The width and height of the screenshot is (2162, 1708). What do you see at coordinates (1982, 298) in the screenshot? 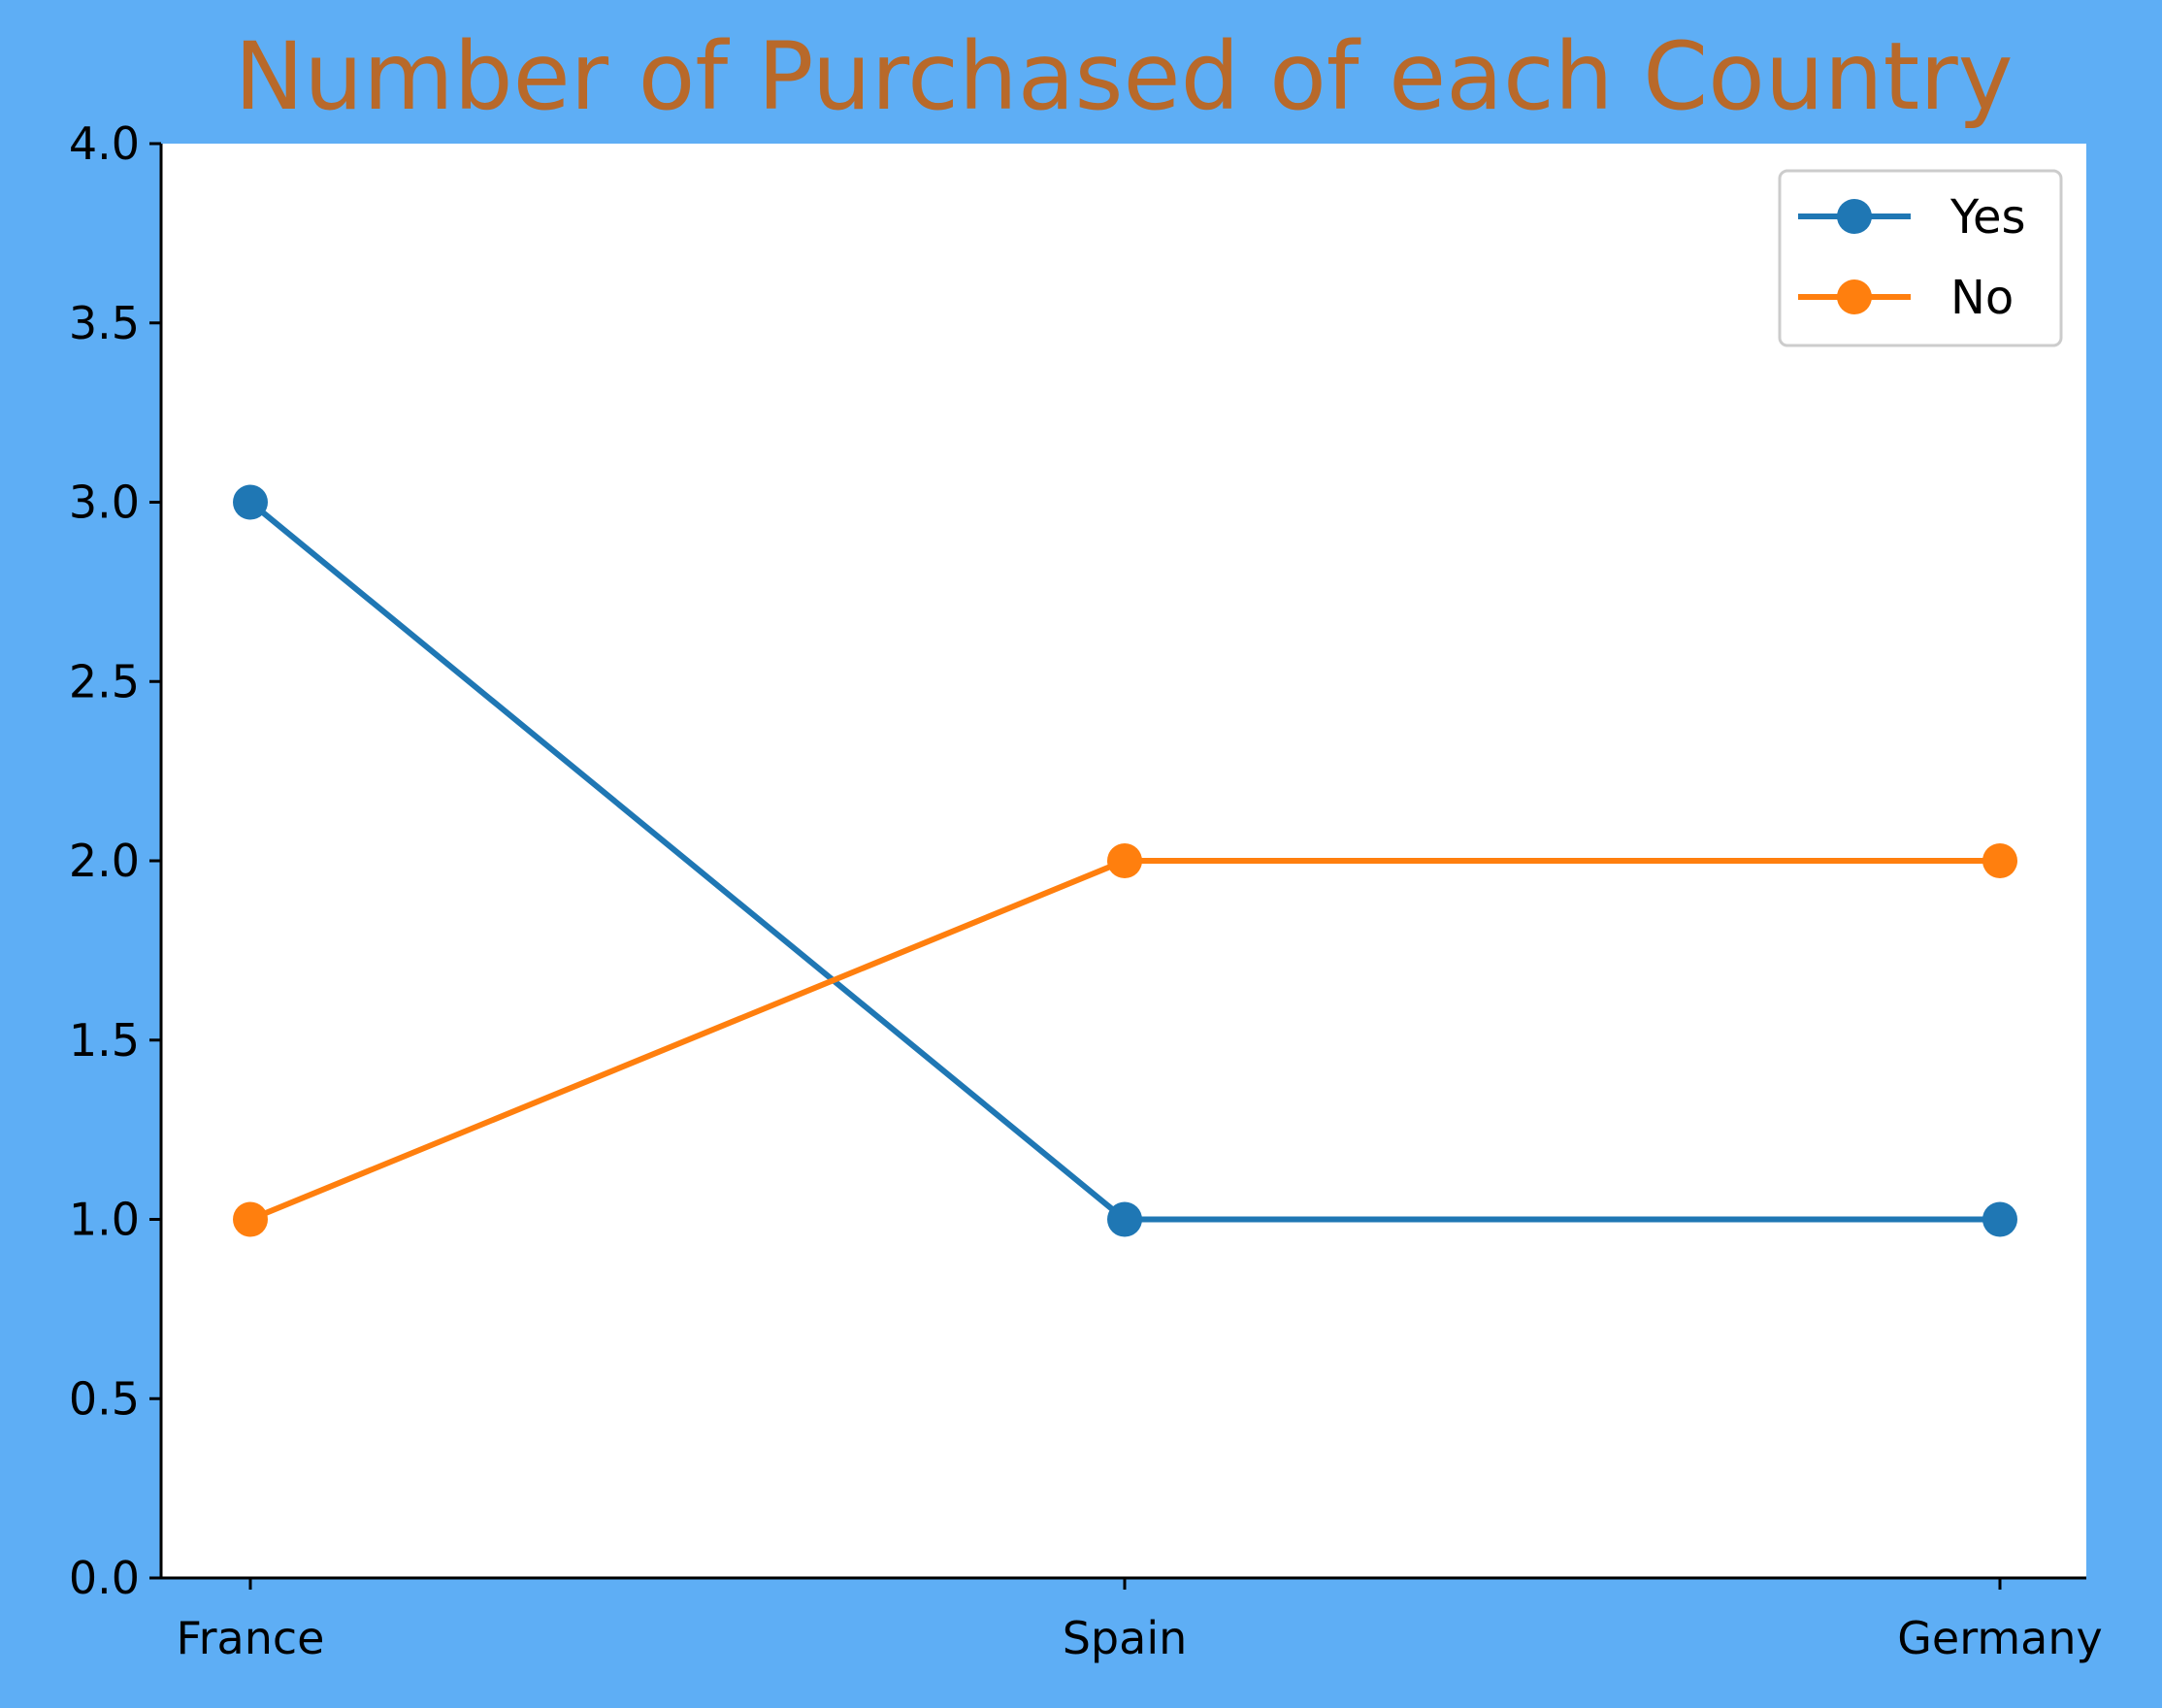
I see `legend-label: No` at bounding box center [1982, 298].